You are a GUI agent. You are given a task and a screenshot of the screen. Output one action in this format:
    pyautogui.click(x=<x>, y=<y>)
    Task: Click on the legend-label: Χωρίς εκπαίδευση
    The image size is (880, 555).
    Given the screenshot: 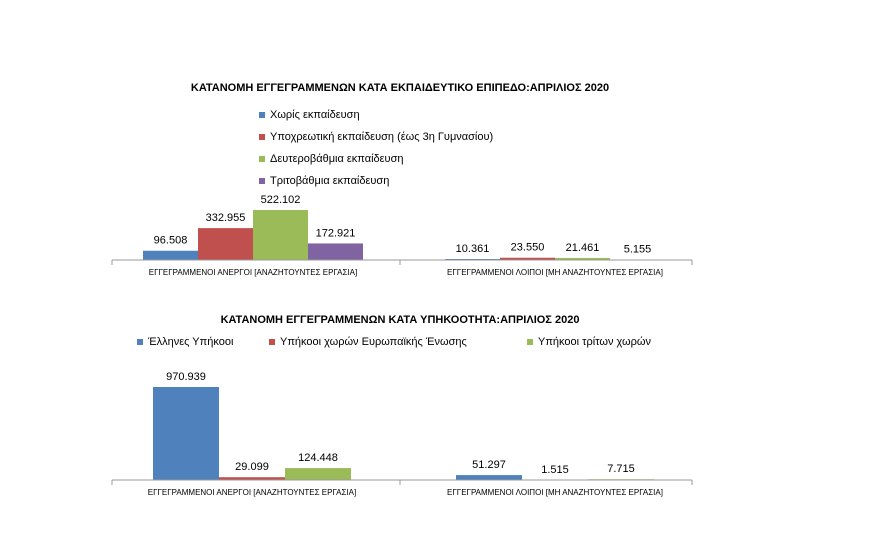 What is the action you would take?
    pyautogui.click(x=315, y=115)
    